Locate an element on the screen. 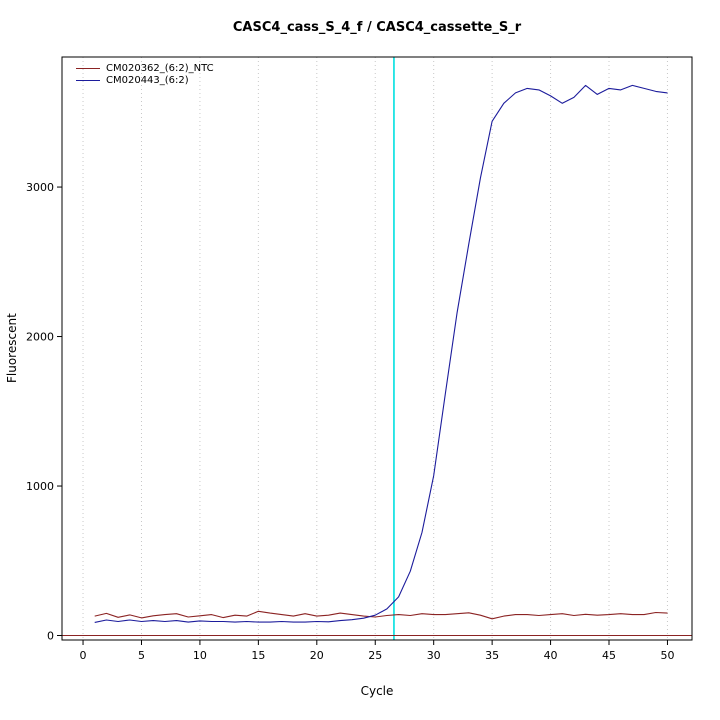 The height and width of the screenshot is (720, 720). series-line is located at coordinates (381, 615).